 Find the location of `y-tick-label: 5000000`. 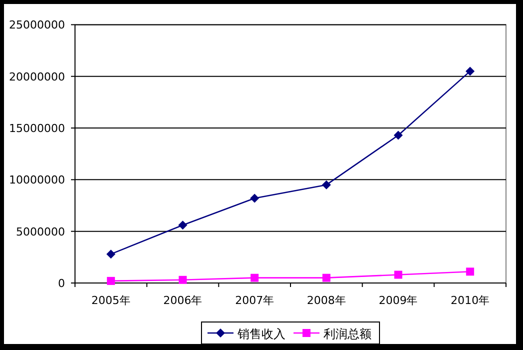

y-tick-label: 5000000 is located at coordinates (40, 231).